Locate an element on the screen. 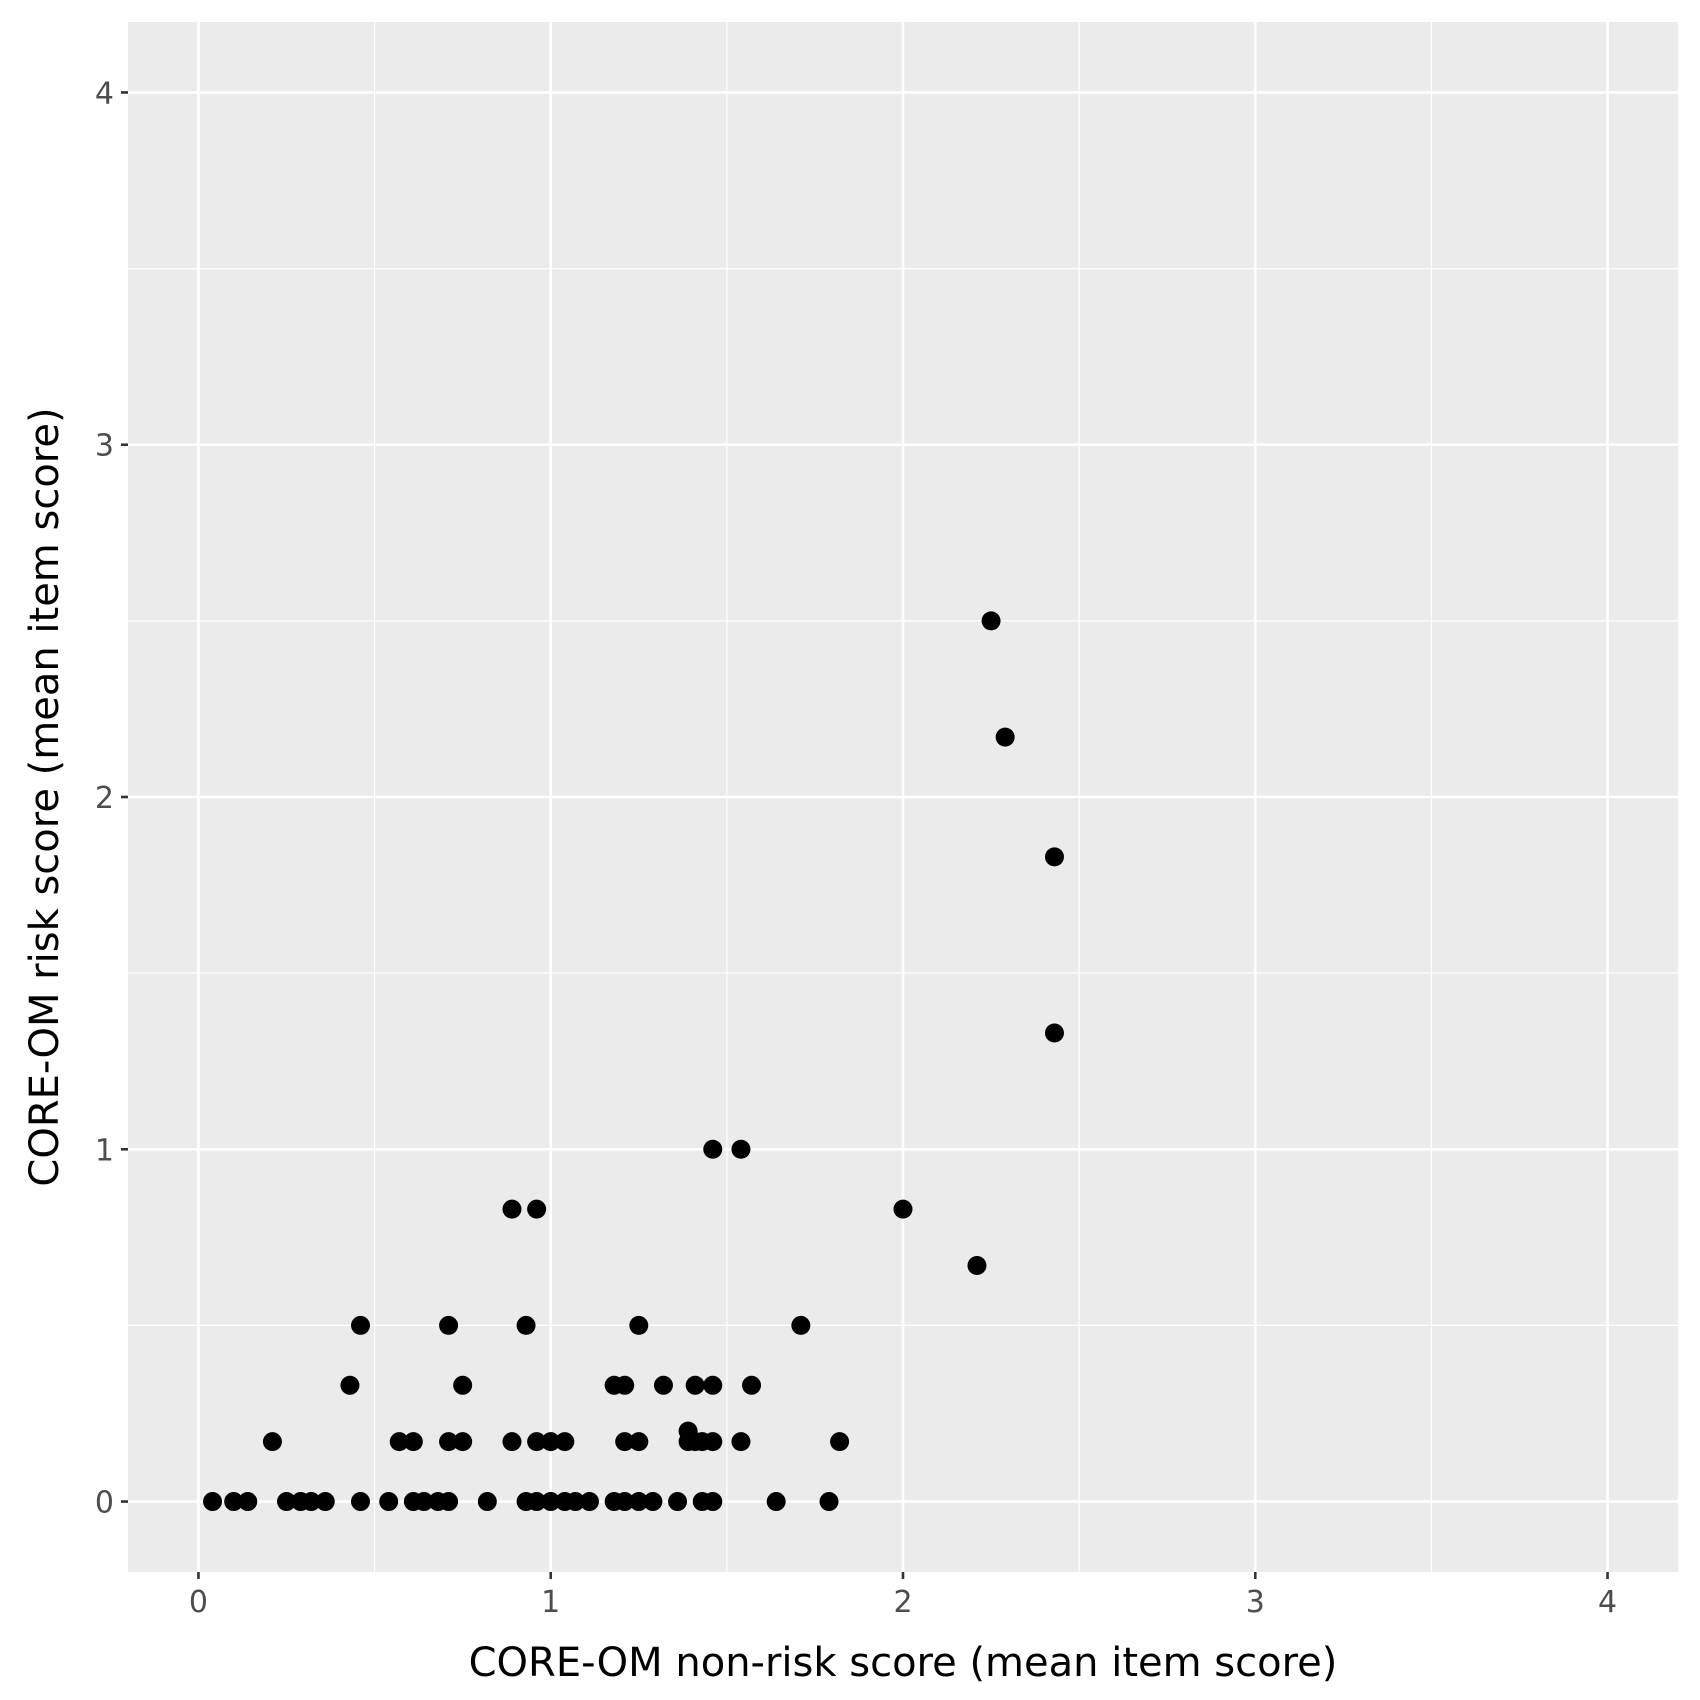  x-tick-label: 4 is located at coordinates (1607, 1602).